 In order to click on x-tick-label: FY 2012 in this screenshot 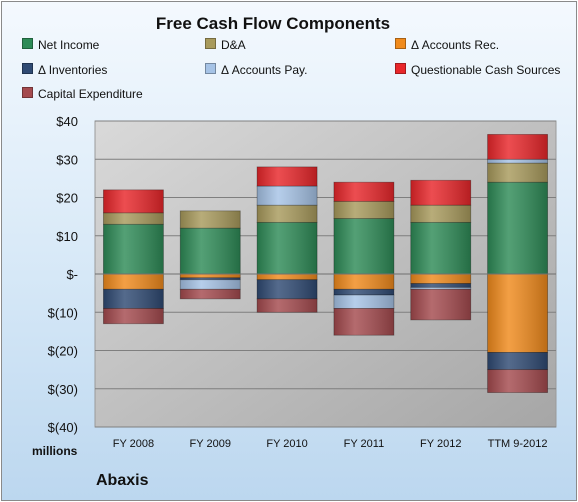, I will do `click(440, 444)`.